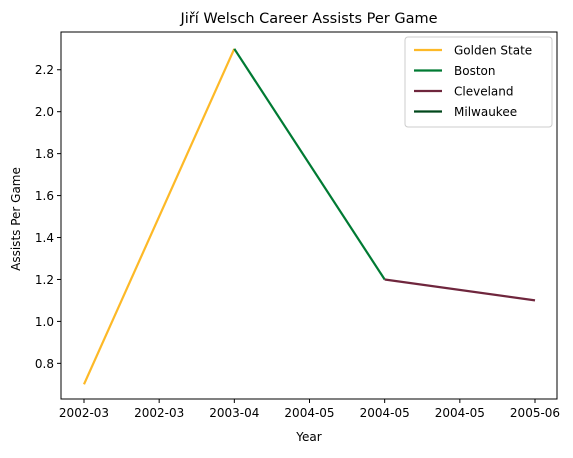  Describe the element at coordinates (493, 51) in the screenshot. I see `legend-label-golden-state: Golden State` at that location.